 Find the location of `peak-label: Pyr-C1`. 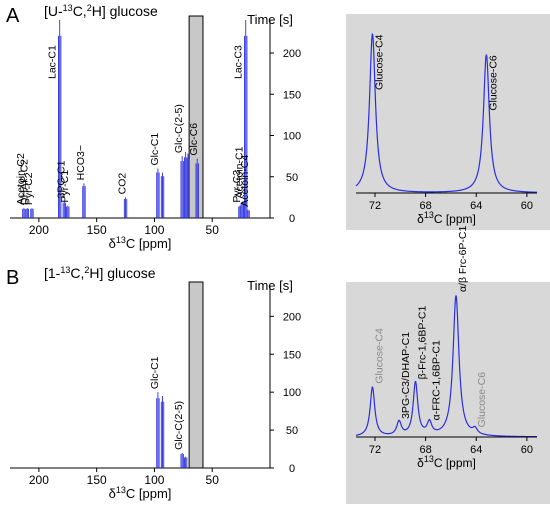

peak-label: Pyr-C1 is located at coordinates (65, 186).